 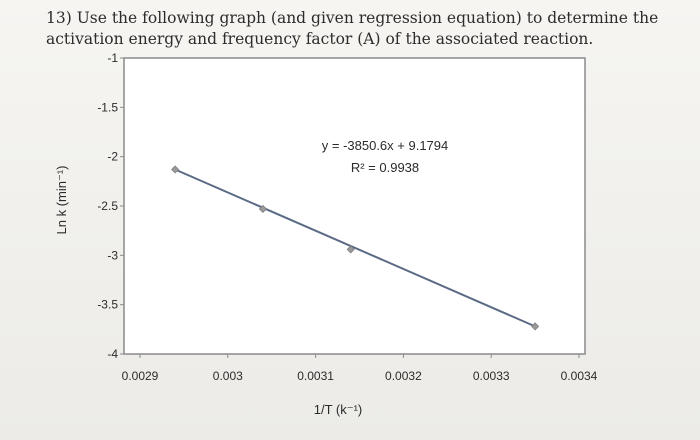 I want to click on x-axis-title: 1/T (k⁻¹), so click(x=338, y=409).